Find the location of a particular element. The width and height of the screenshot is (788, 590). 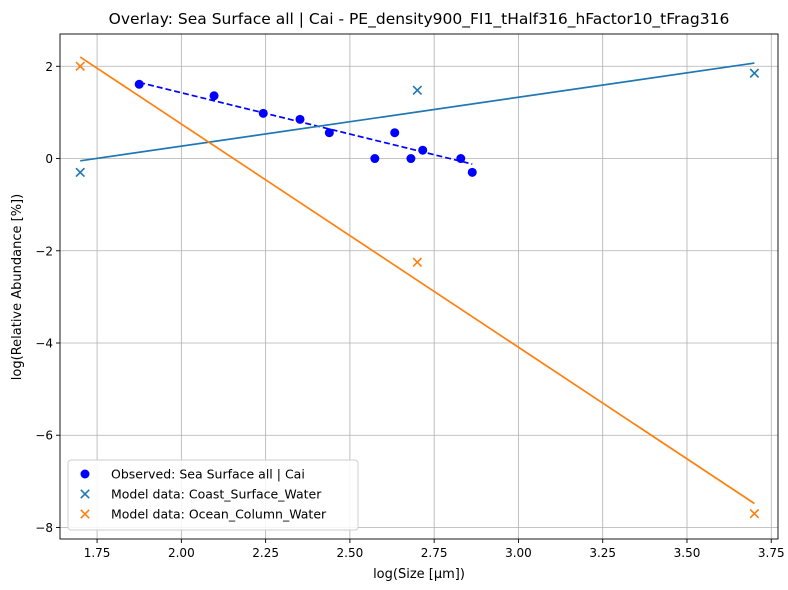

legend-entry: Observed: Sea Surface all | Cai is located at coordinates (208, 474).